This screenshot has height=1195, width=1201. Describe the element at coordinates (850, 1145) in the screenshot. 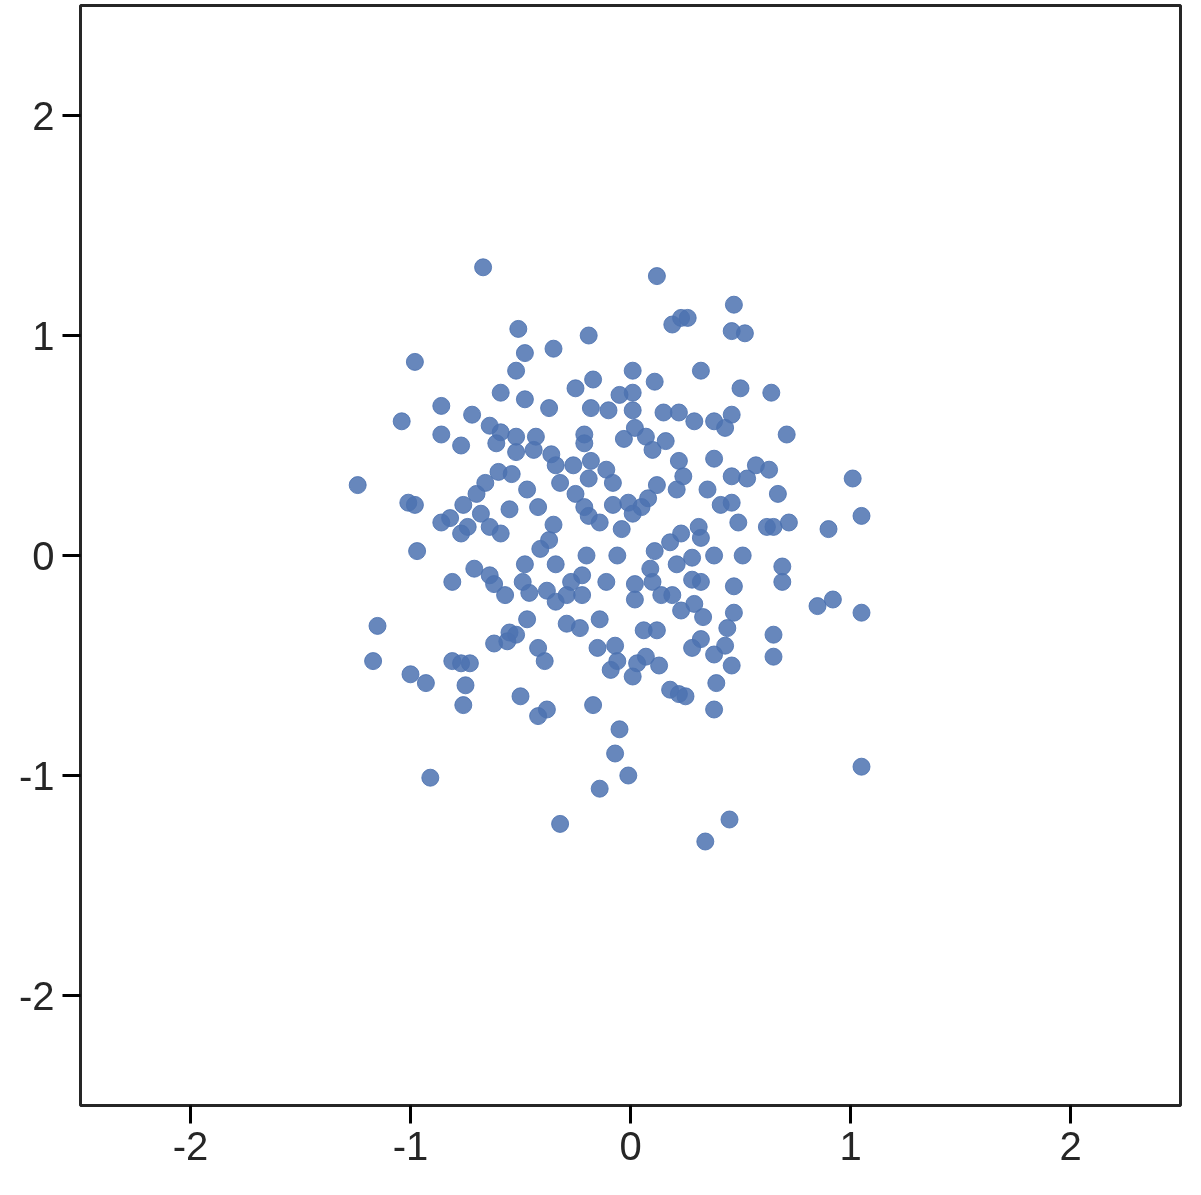

I see `x-tick-label: 1` at that location.